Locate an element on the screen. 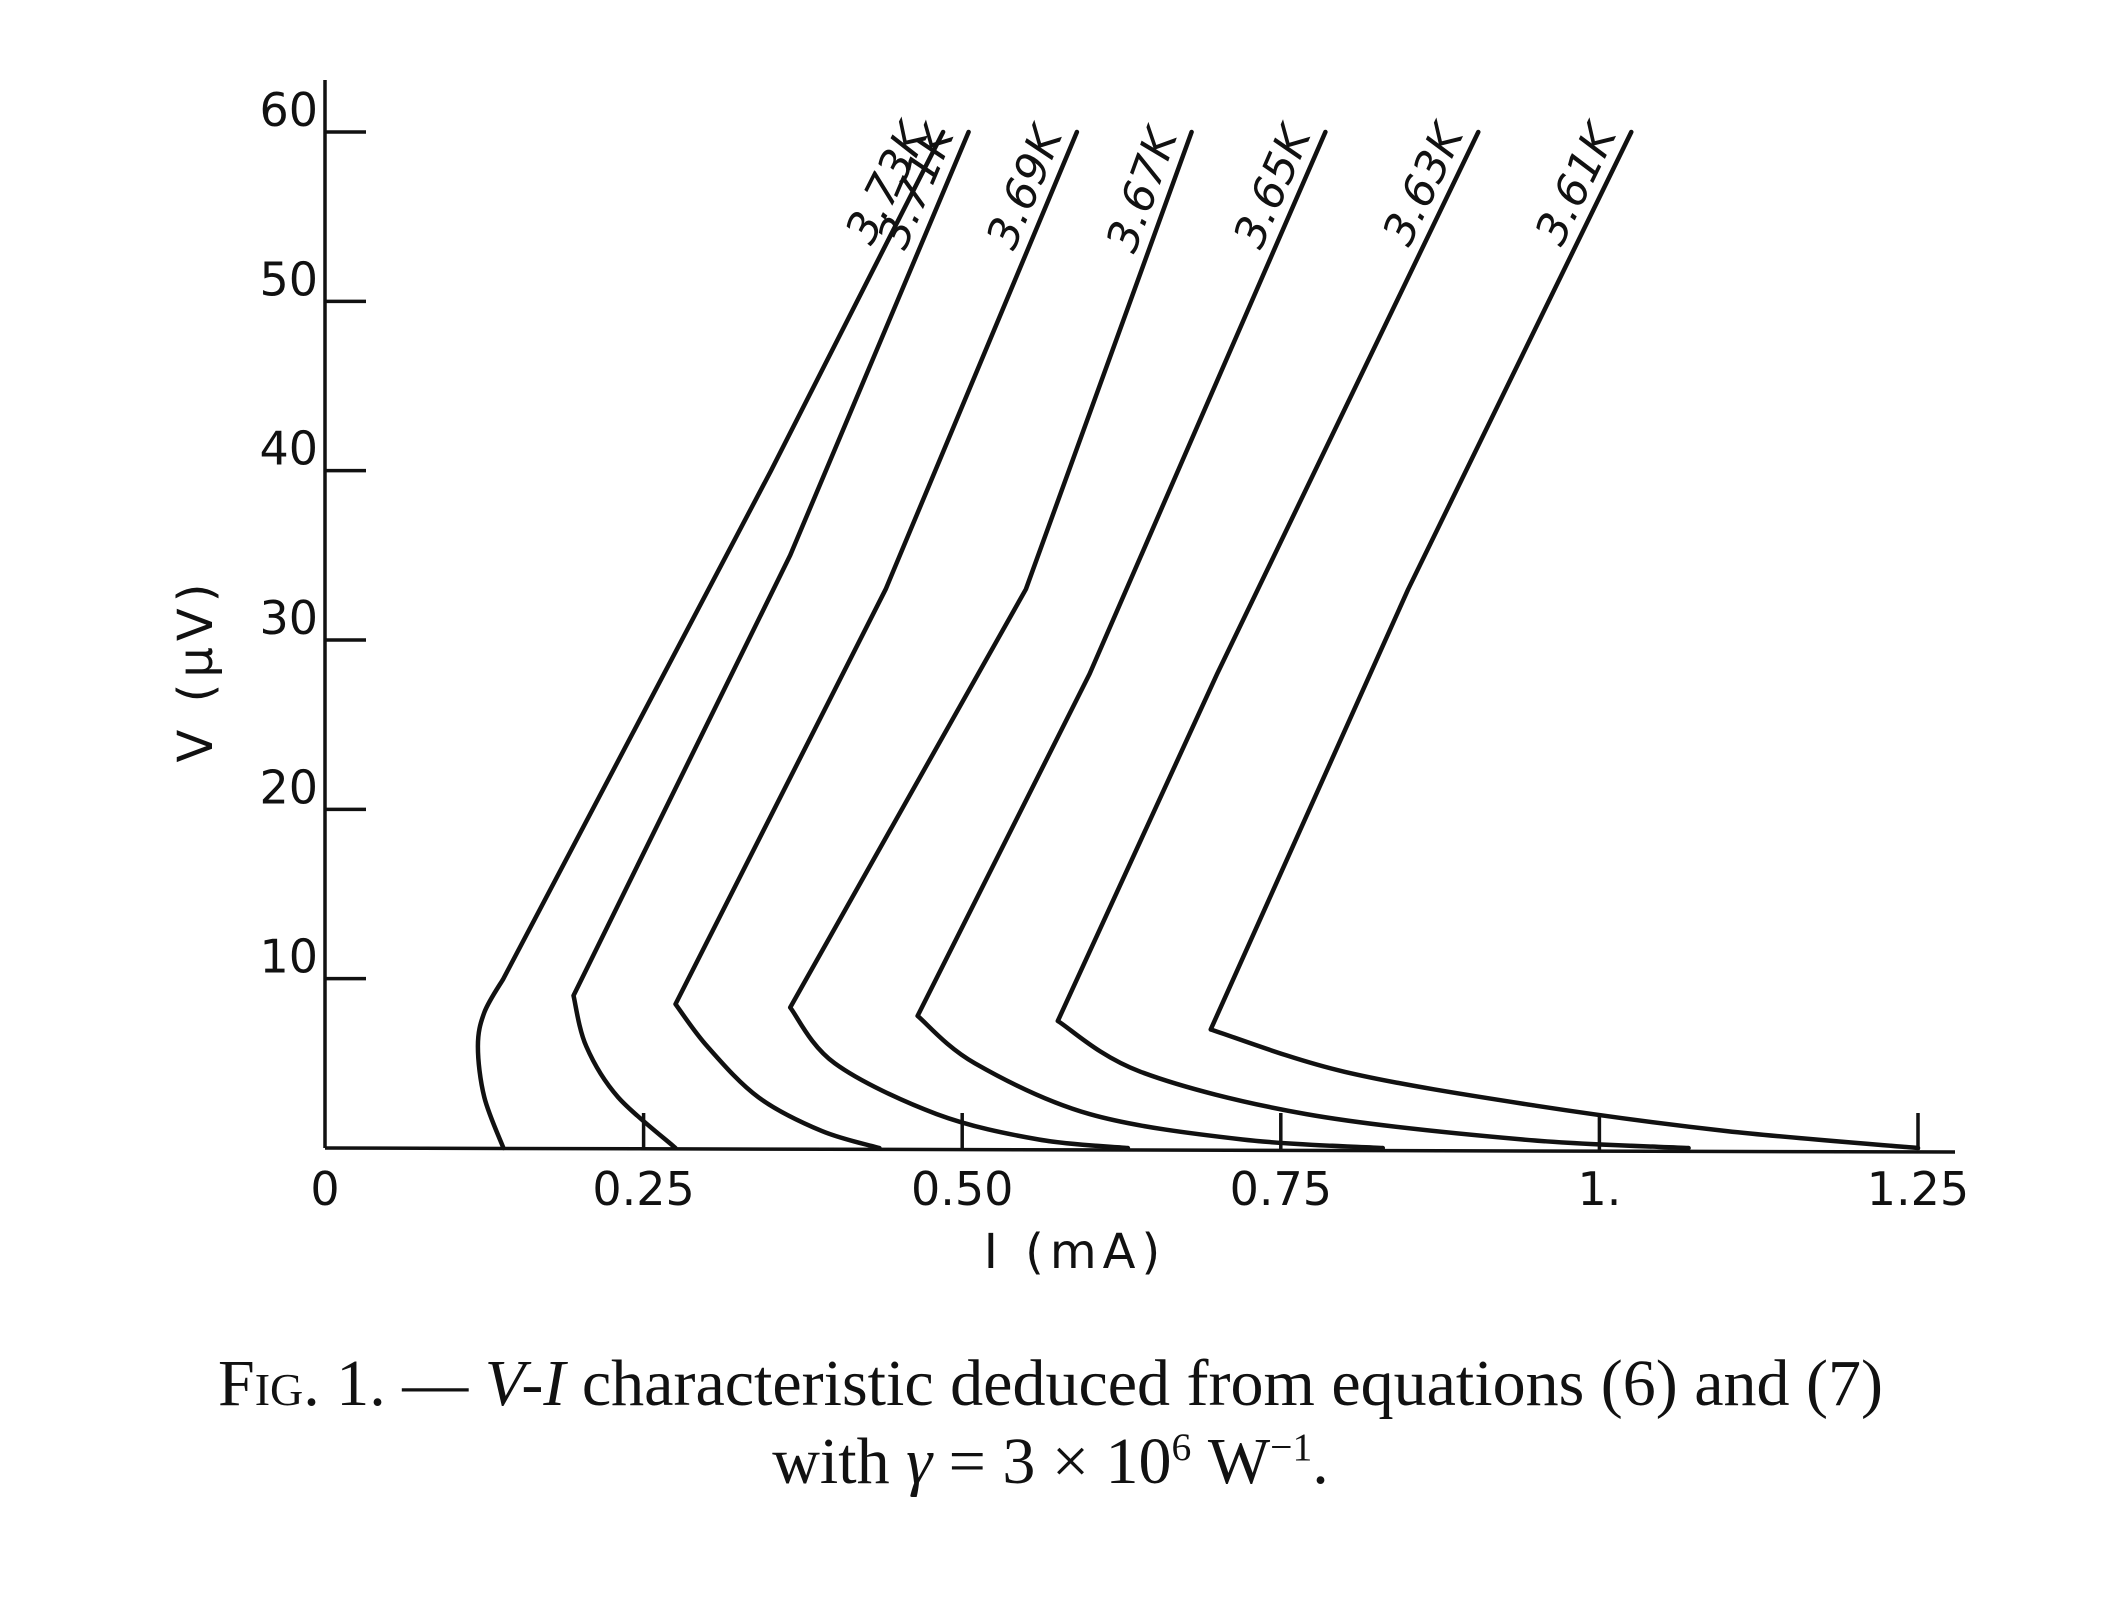  y-axis-title: V (μV) is located at coordinates (196, 670).